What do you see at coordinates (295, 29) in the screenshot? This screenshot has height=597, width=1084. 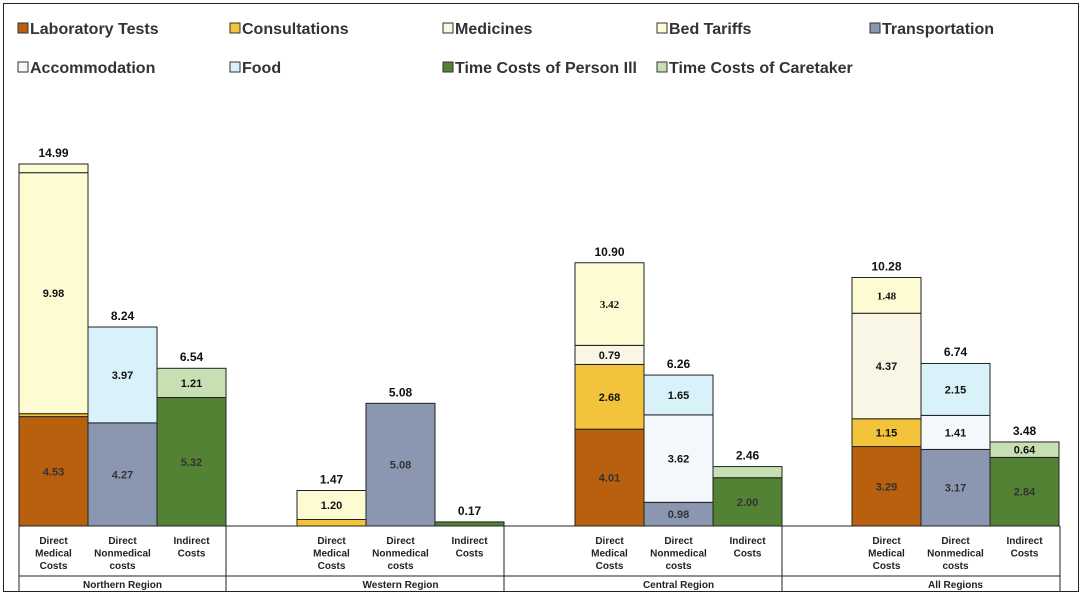 I see `legend-label: Consultations` at bounding box center [295, 29].